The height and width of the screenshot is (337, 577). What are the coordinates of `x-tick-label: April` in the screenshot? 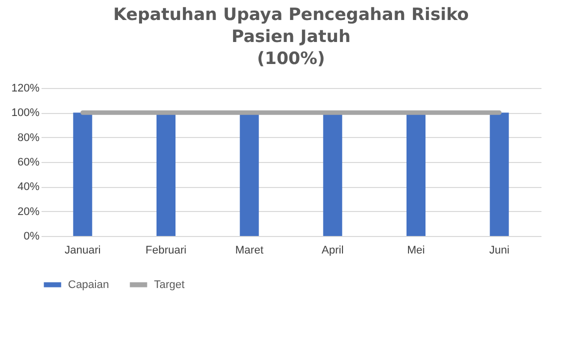 It's located at (333, 250).